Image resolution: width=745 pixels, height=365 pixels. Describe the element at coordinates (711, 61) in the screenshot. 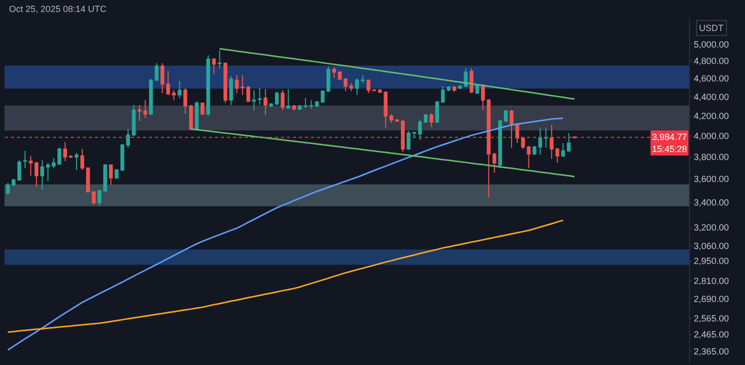

I see `y-tick-label: 4,800.00` at that location.